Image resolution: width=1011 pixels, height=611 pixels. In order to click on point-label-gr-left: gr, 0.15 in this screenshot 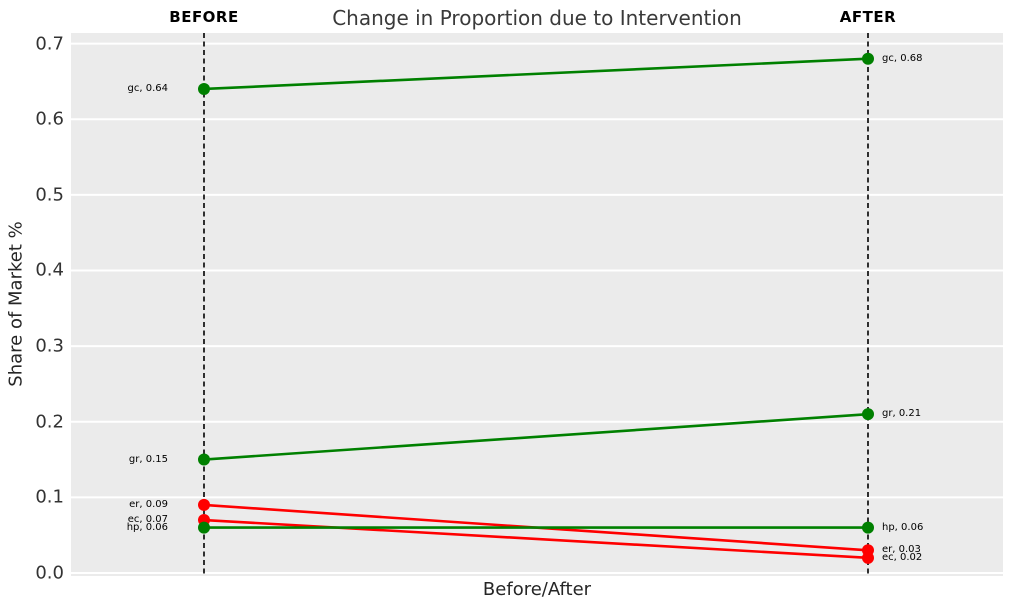, I will do `click(148, 459)`.